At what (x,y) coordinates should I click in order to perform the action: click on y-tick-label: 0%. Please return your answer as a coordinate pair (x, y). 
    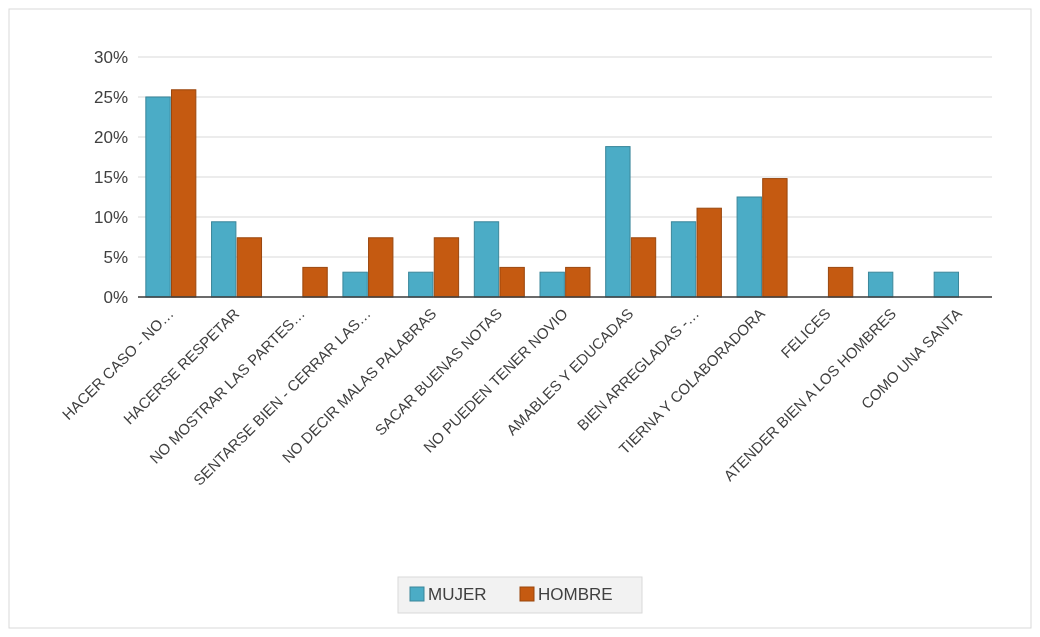
    Looking at the image, I should click on (115, 297).